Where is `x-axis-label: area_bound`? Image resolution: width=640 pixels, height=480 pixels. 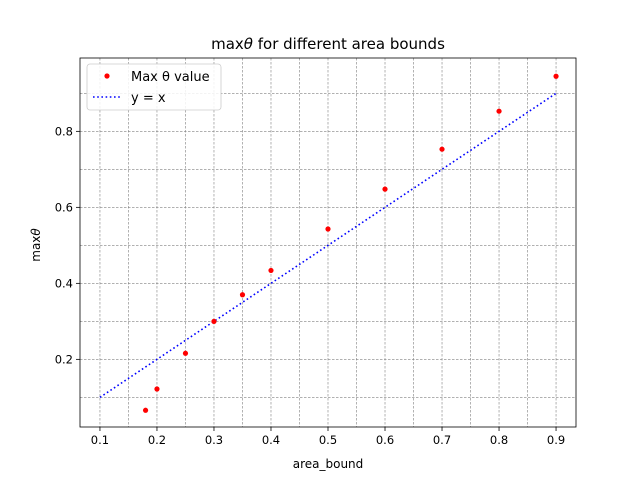
x-axis-label: area_bound is located at coordinates (328, 464).